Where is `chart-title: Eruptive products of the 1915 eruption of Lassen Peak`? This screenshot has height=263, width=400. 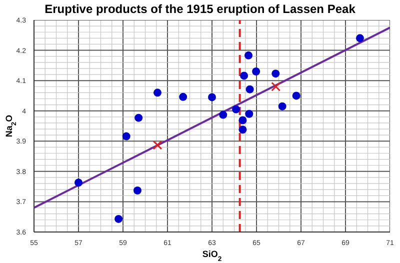
chart-title: Eruptive products of the 1915 eruption of Lassen Peak is located at coordinates (200, 9).